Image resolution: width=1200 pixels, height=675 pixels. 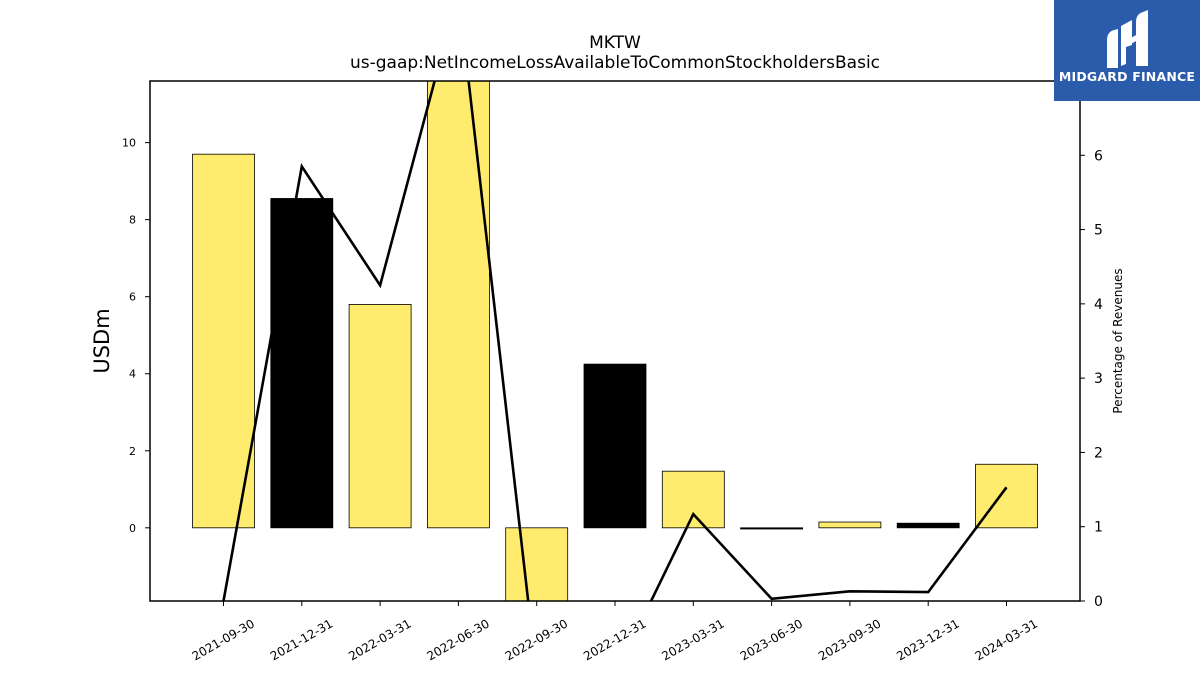 What do you see at coordinates (132, 220) in the screenshot?
I see `y-tick-label-left: 8` at bounding box center [132, 220].